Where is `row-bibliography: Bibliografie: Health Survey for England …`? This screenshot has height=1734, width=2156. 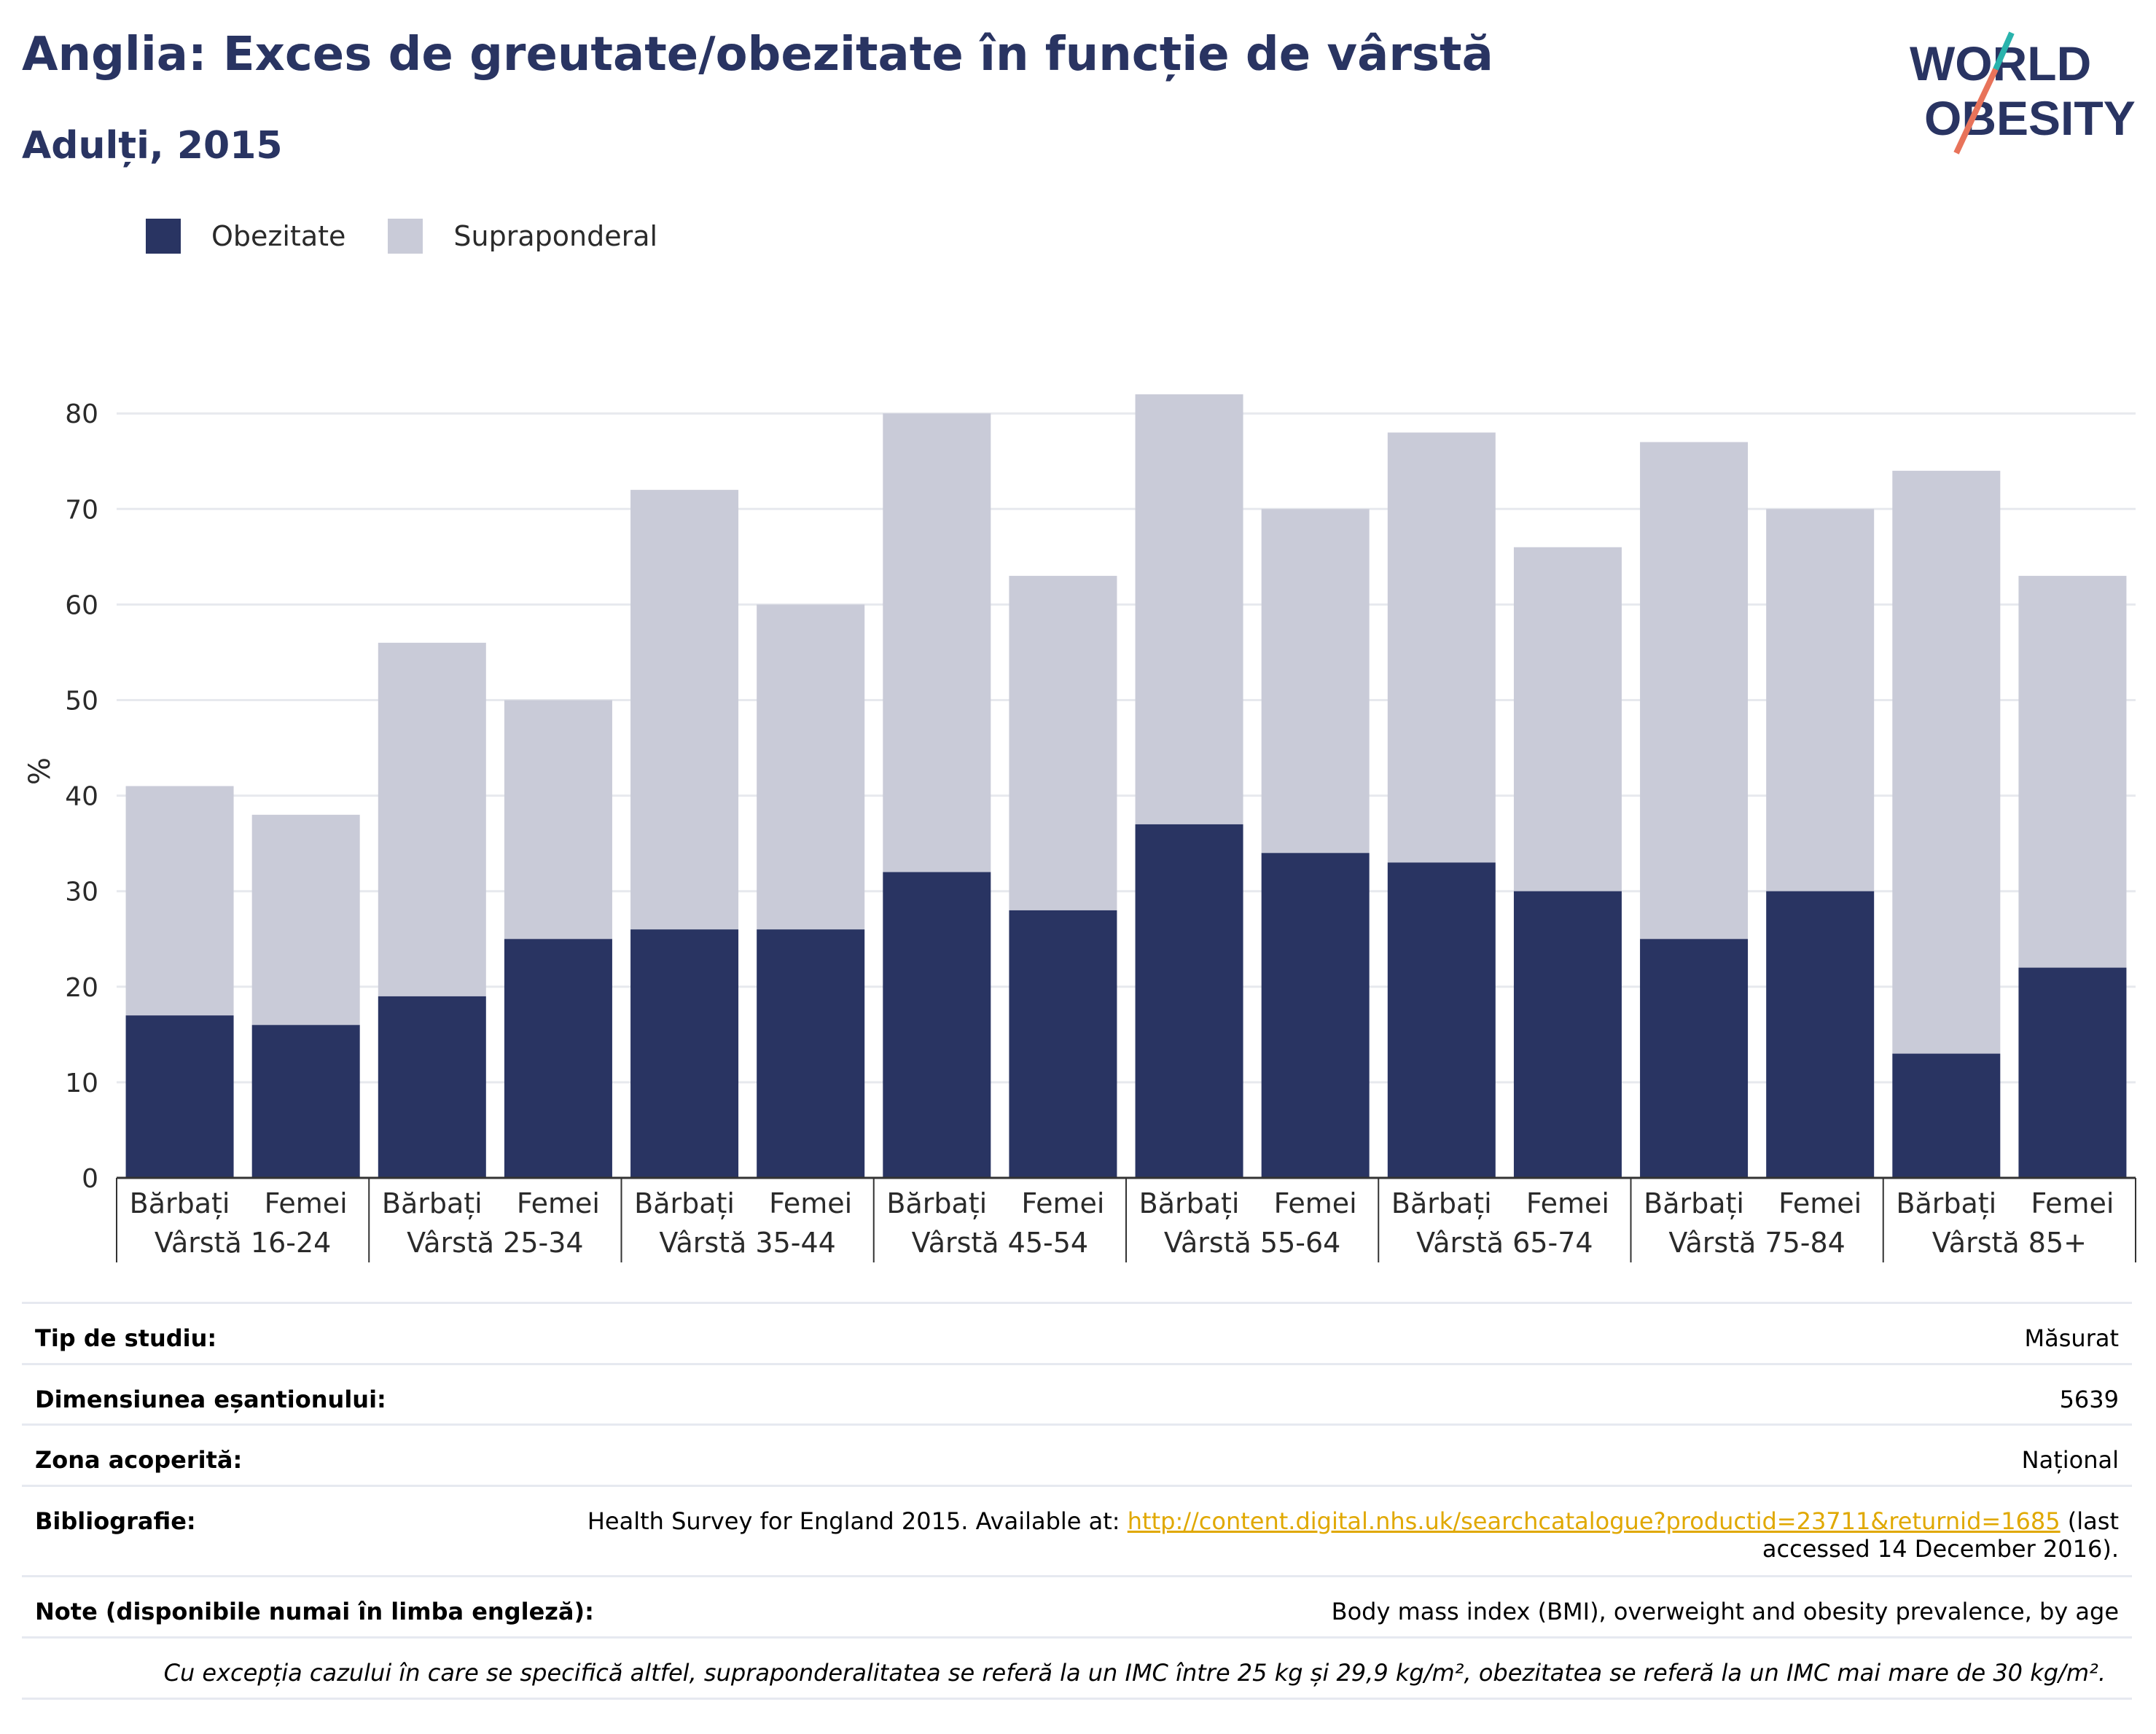 row-bibliography: Bibliografie: Health Survey for England … is located at coordinates (1077, 1530).